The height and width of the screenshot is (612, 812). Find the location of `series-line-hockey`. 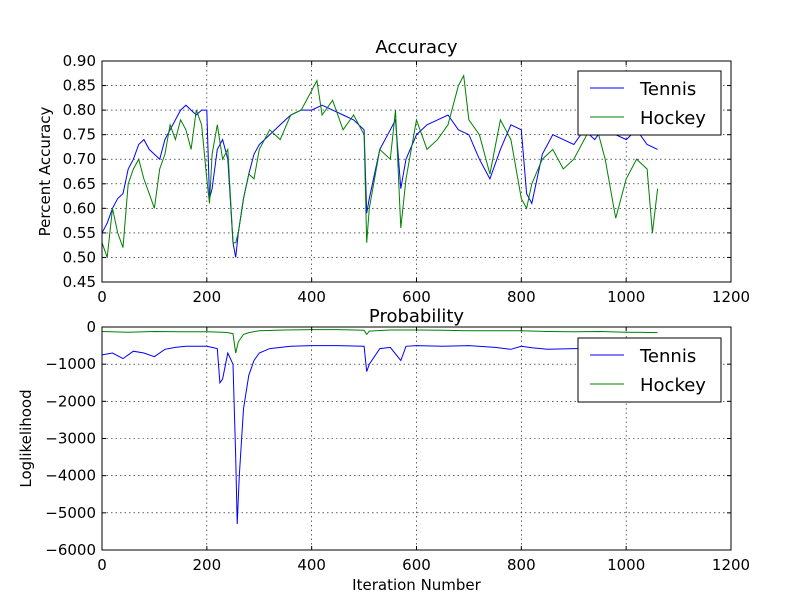

series-line-hockey is located at coordinates (380, 341).